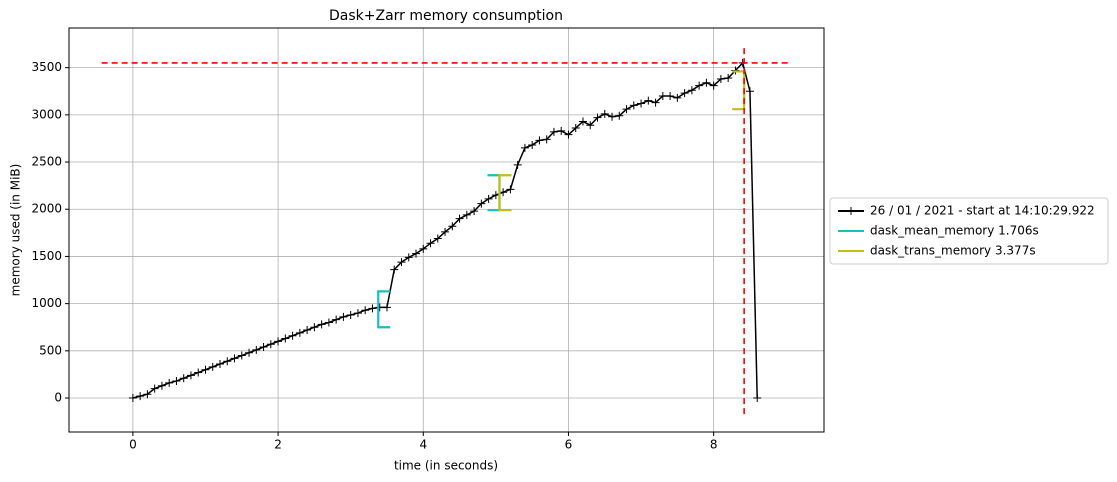 Image resolution: width=1117 pixels, height=482 pixels. Describe the element at coordinates (446, 466) in the screenshot. I see `x-axis-label: time (in seconds)` at that location.